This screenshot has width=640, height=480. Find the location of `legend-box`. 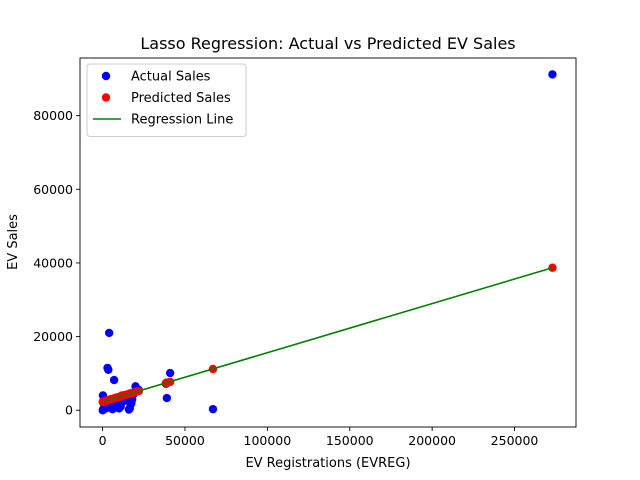

legend-box is located at coordinates (166, 100).